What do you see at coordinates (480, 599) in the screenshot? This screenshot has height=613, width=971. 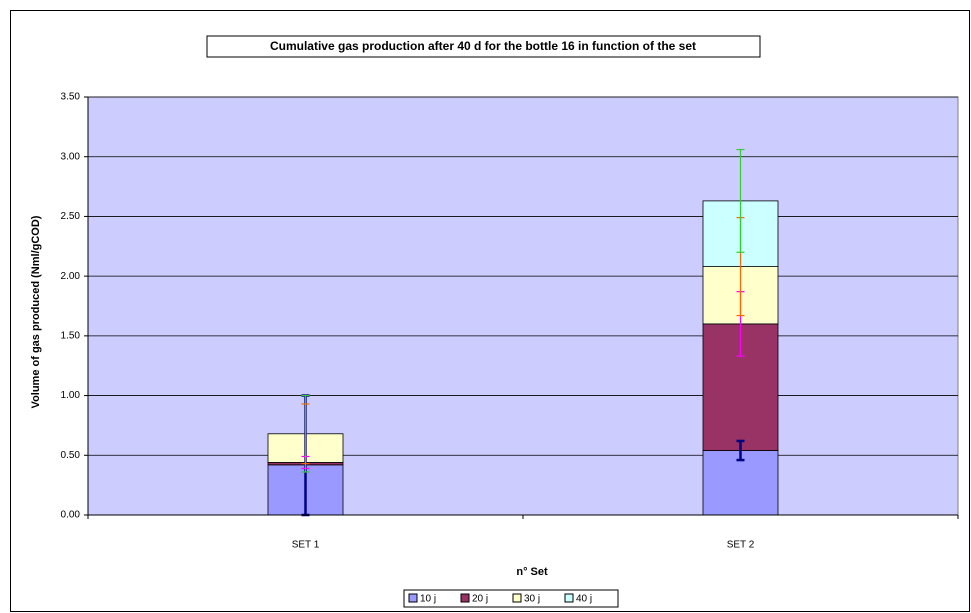 I see `legend-label: 20 j` at bounding box center [480, 599].